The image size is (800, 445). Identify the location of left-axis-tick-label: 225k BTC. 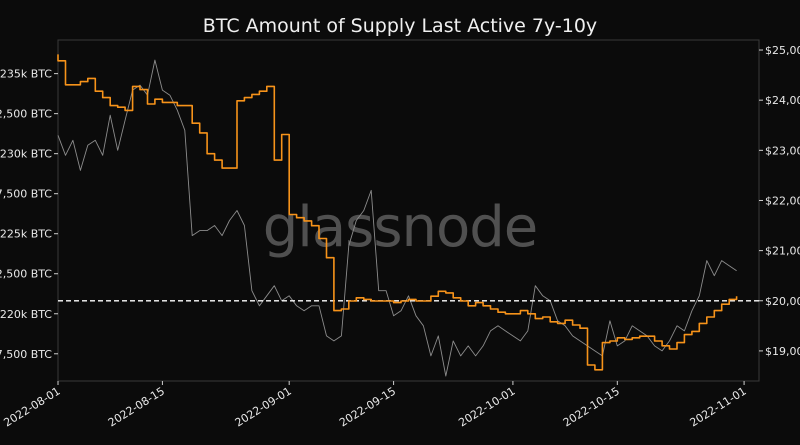
(26, 234).